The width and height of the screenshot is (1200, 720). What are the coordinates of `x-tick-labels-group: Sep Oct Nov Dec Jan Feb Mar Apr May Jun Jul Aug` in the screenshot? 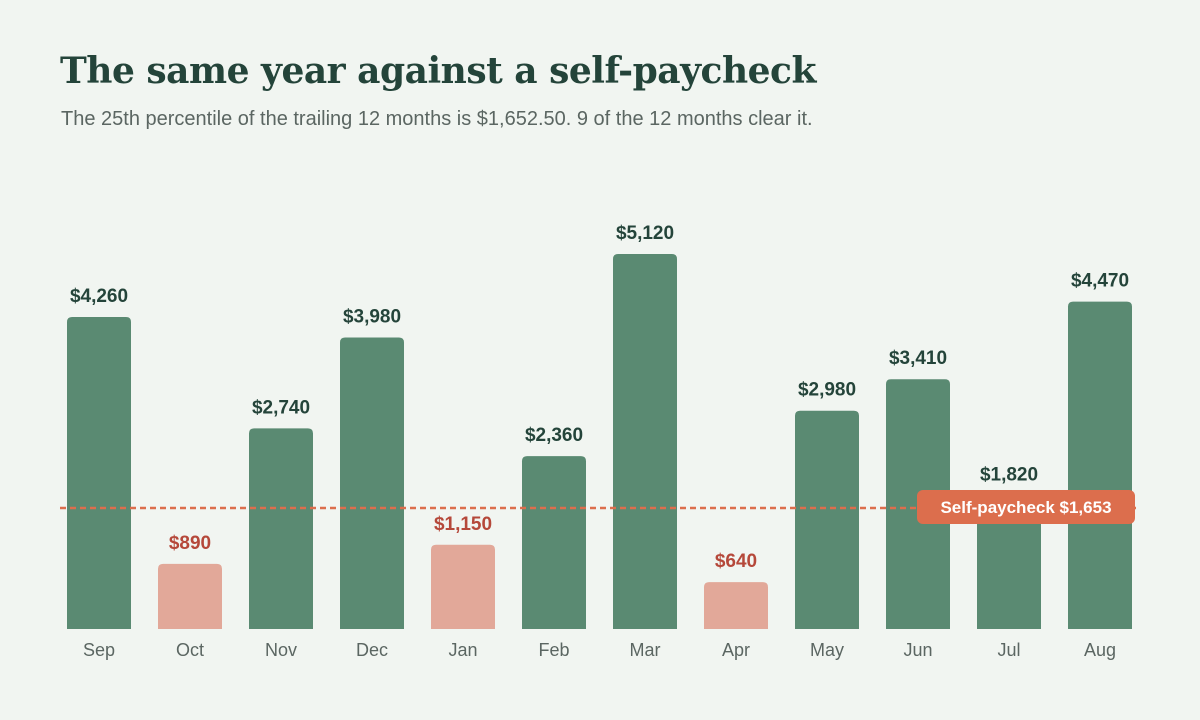 It's located at (599, 650).